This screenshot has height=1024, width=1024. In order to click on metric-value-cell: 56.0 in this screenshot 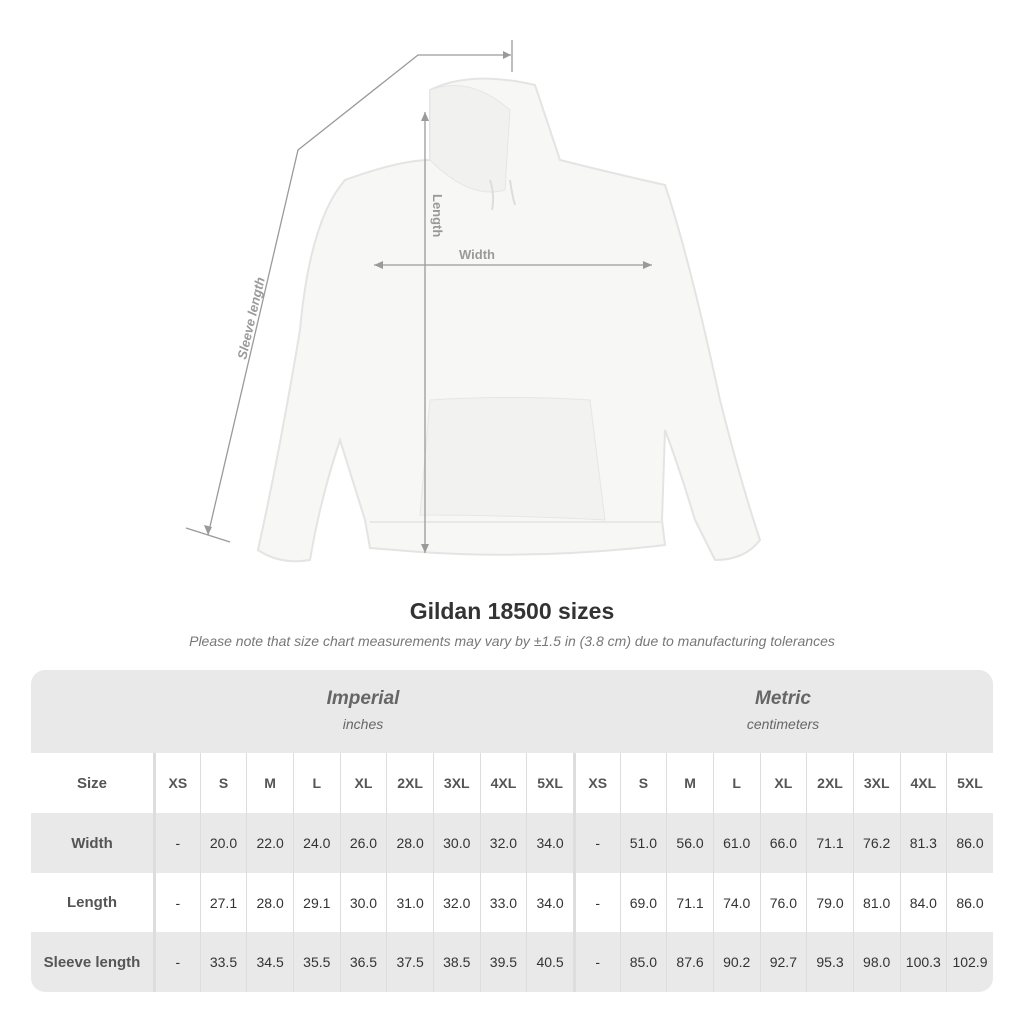, I will do `click(689, 843)`.